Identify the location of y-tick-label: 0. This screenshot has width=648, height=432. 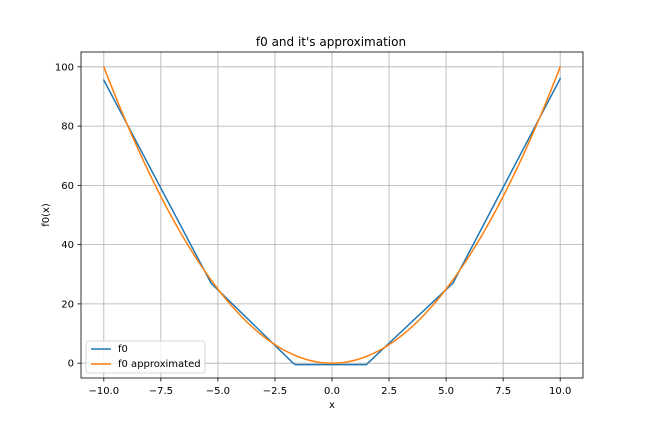
(71, 364).